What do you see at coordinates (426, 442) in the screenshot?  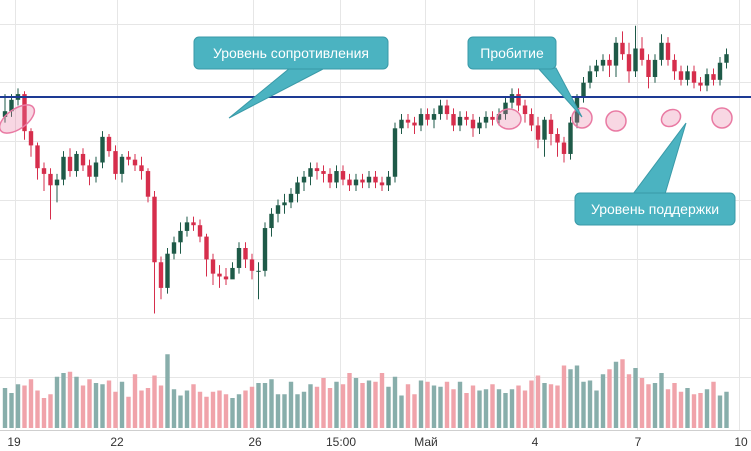 I see `x-tick-label: Май` at bounding box center [426, 442].